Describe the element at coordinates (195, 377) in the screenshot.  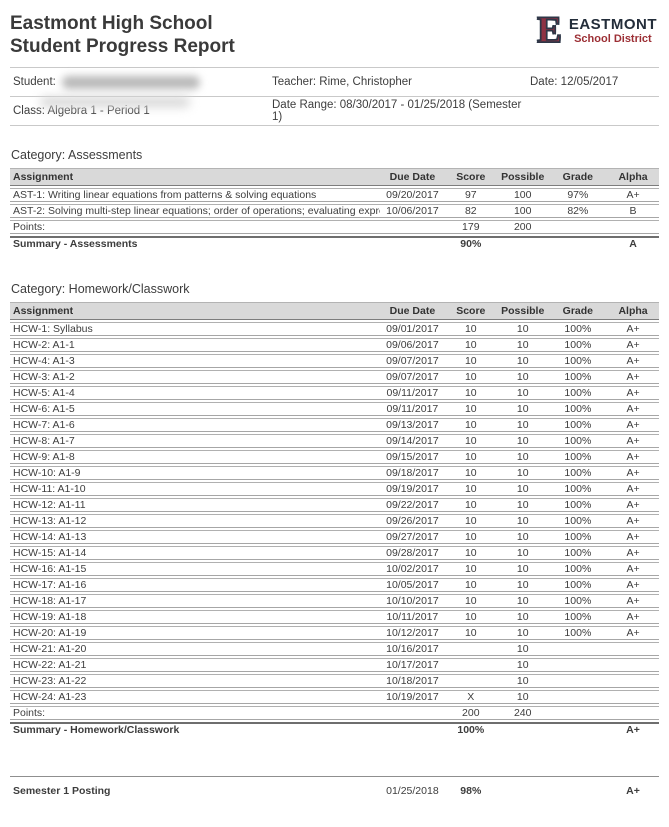
I see `assignment-cell: HCW-3: A1-2` at that location.